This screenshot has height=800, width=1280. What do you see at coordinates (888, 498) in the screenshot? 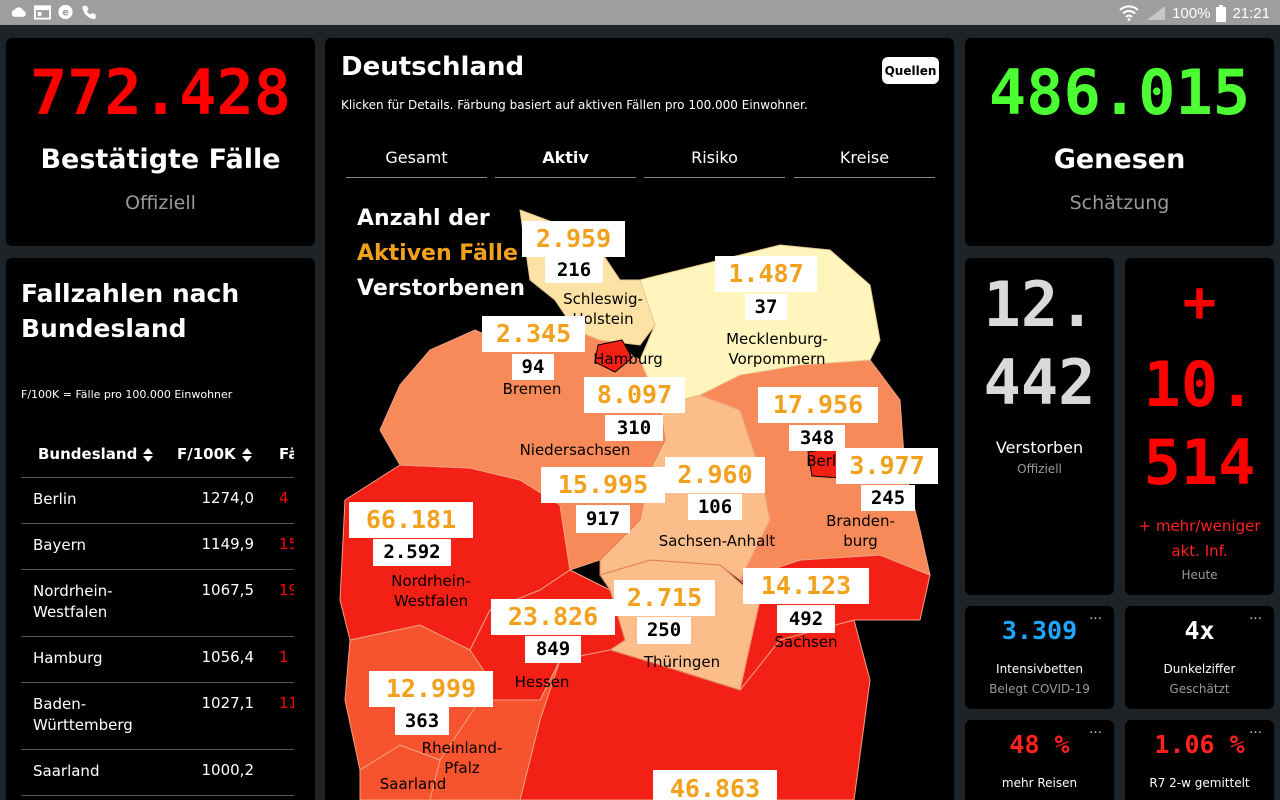
I see `state-deaths-berlin: 245` at bounding box center [888, 498].